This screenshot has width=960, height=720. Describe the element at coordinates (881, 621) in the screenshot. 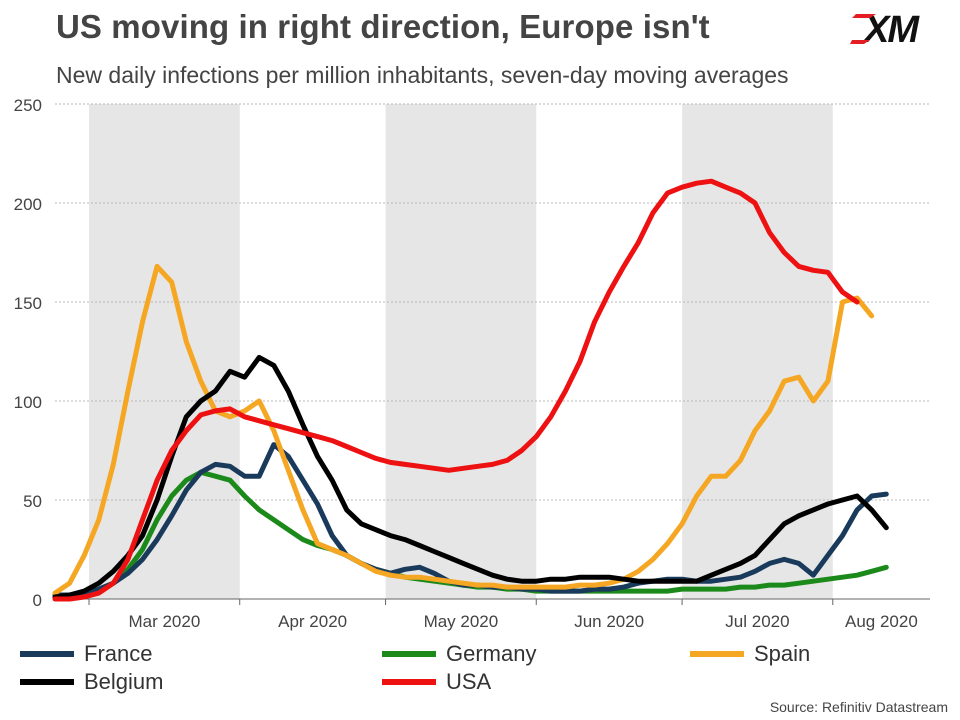

I see `x-tick-label: Aug 2020` at that location.